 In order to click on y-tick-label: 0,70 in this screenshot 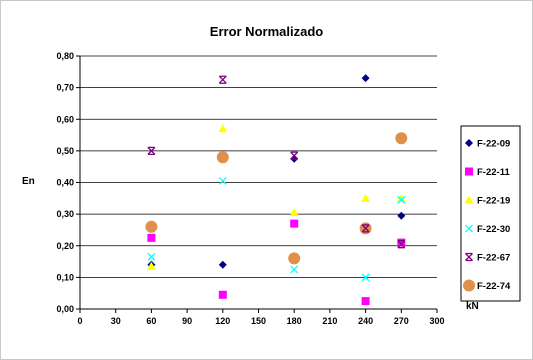, I will do `click(65, 88)`.